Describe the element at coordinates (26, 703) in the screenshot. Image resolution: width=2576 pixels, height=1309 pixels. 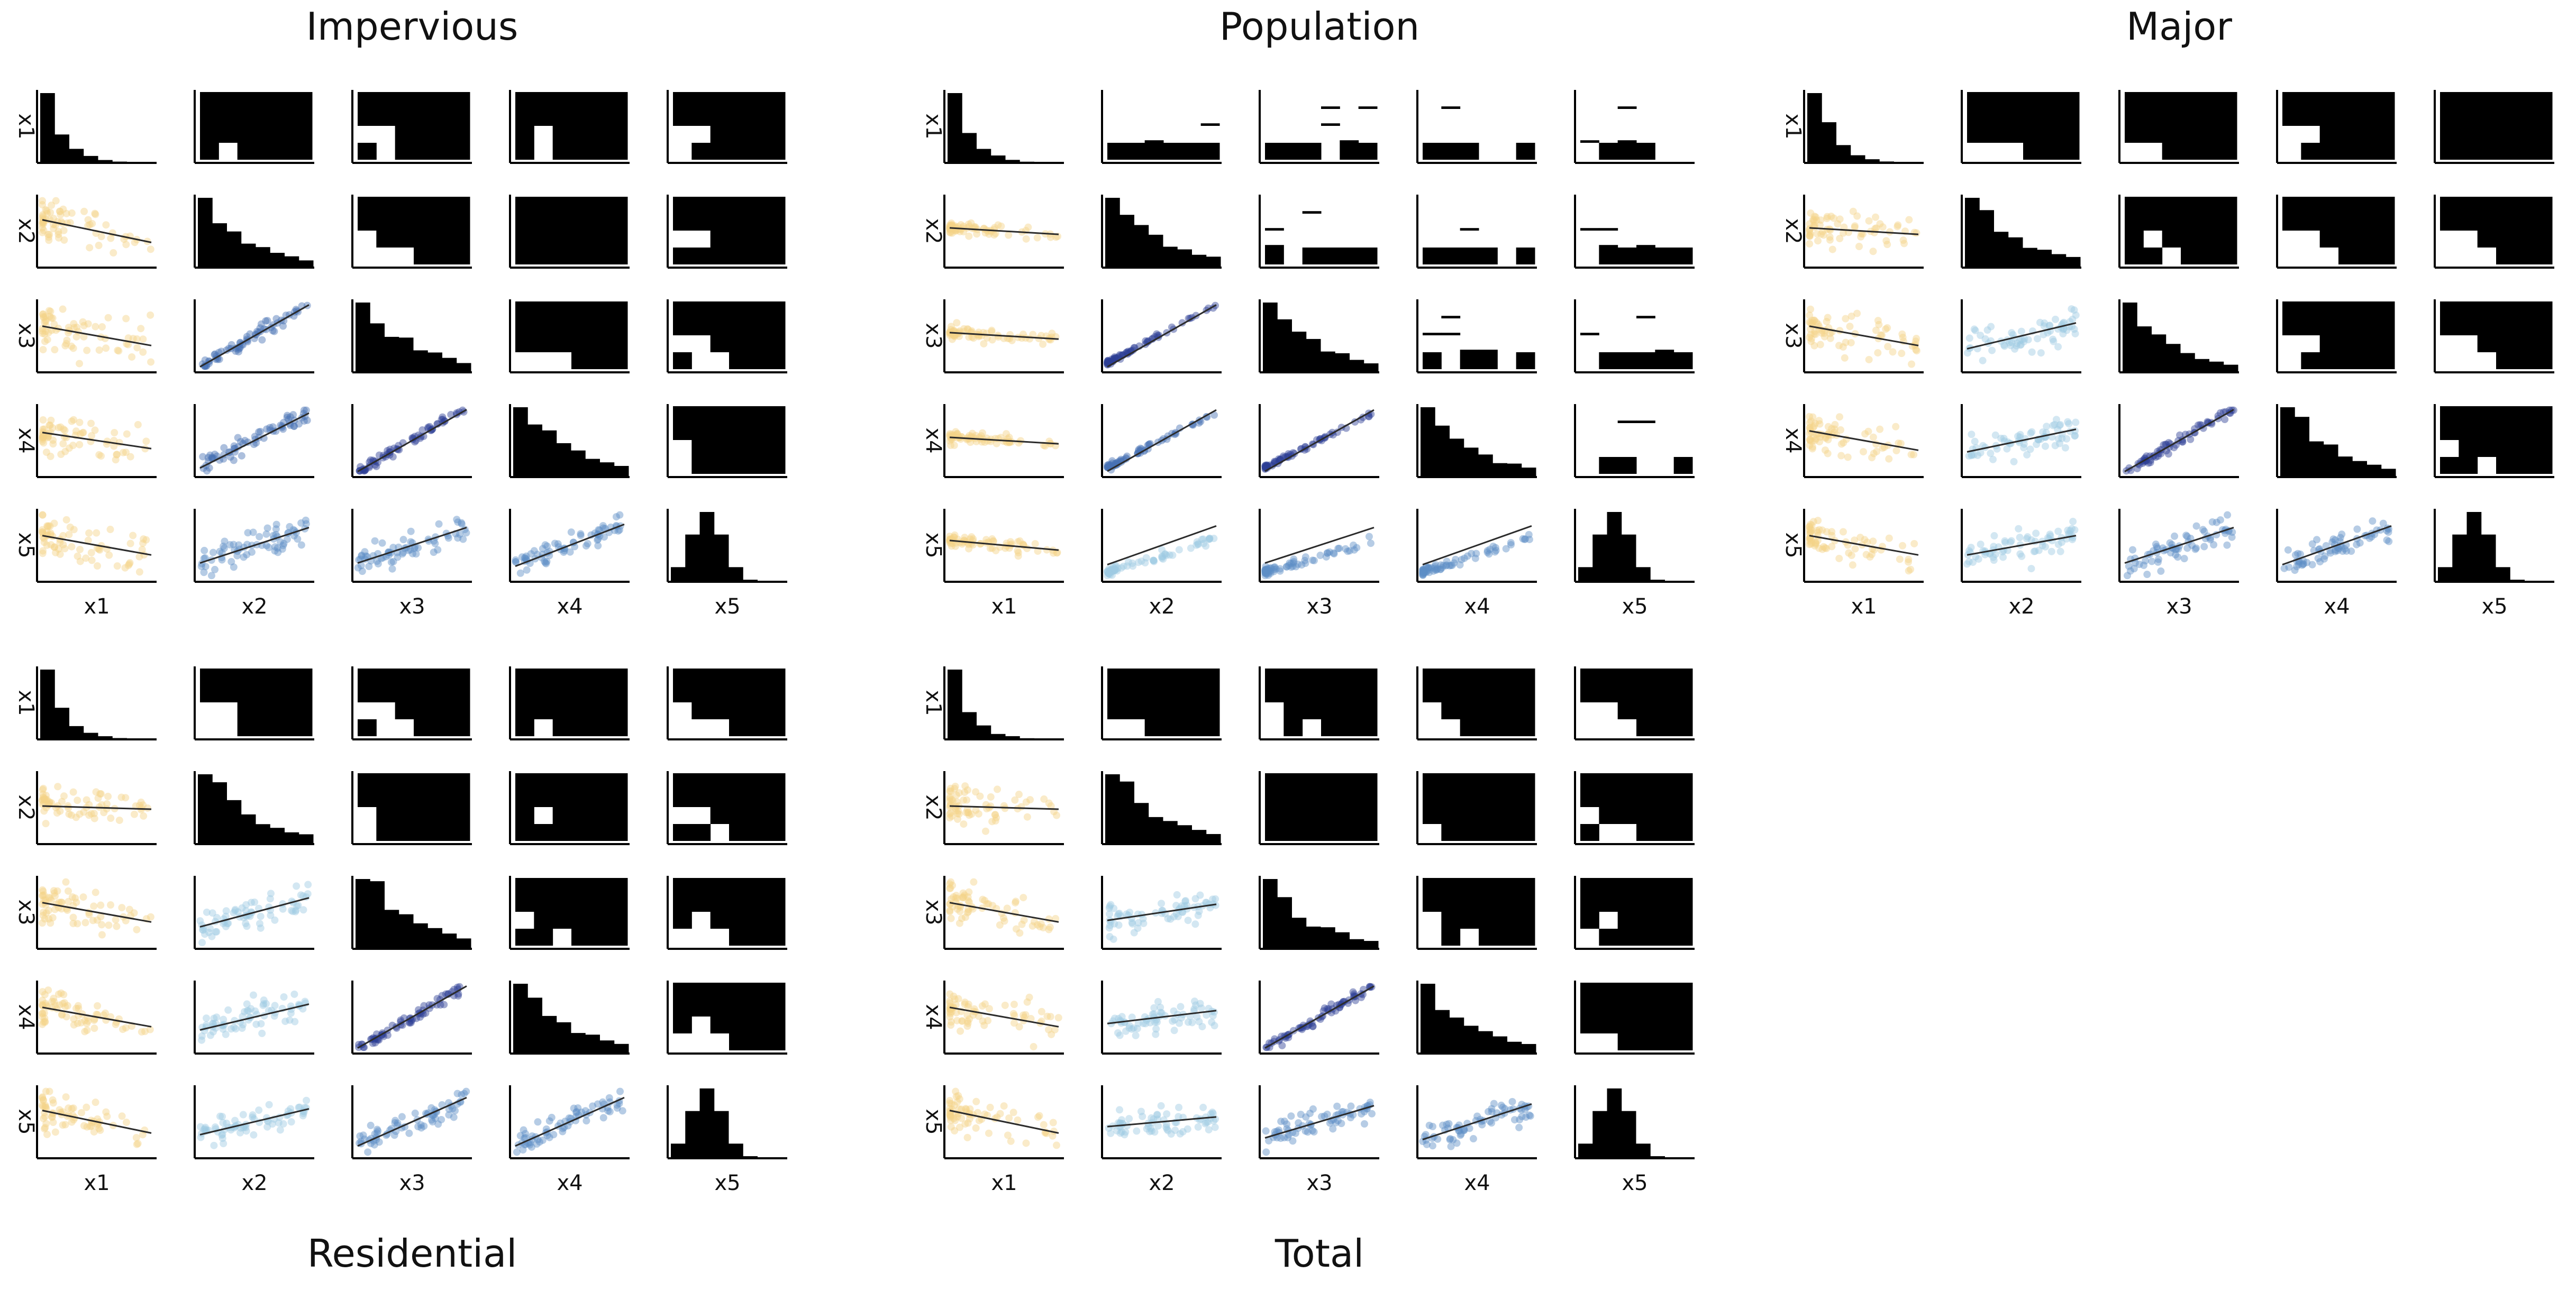
I see `y-variable-label: x1` at that location.